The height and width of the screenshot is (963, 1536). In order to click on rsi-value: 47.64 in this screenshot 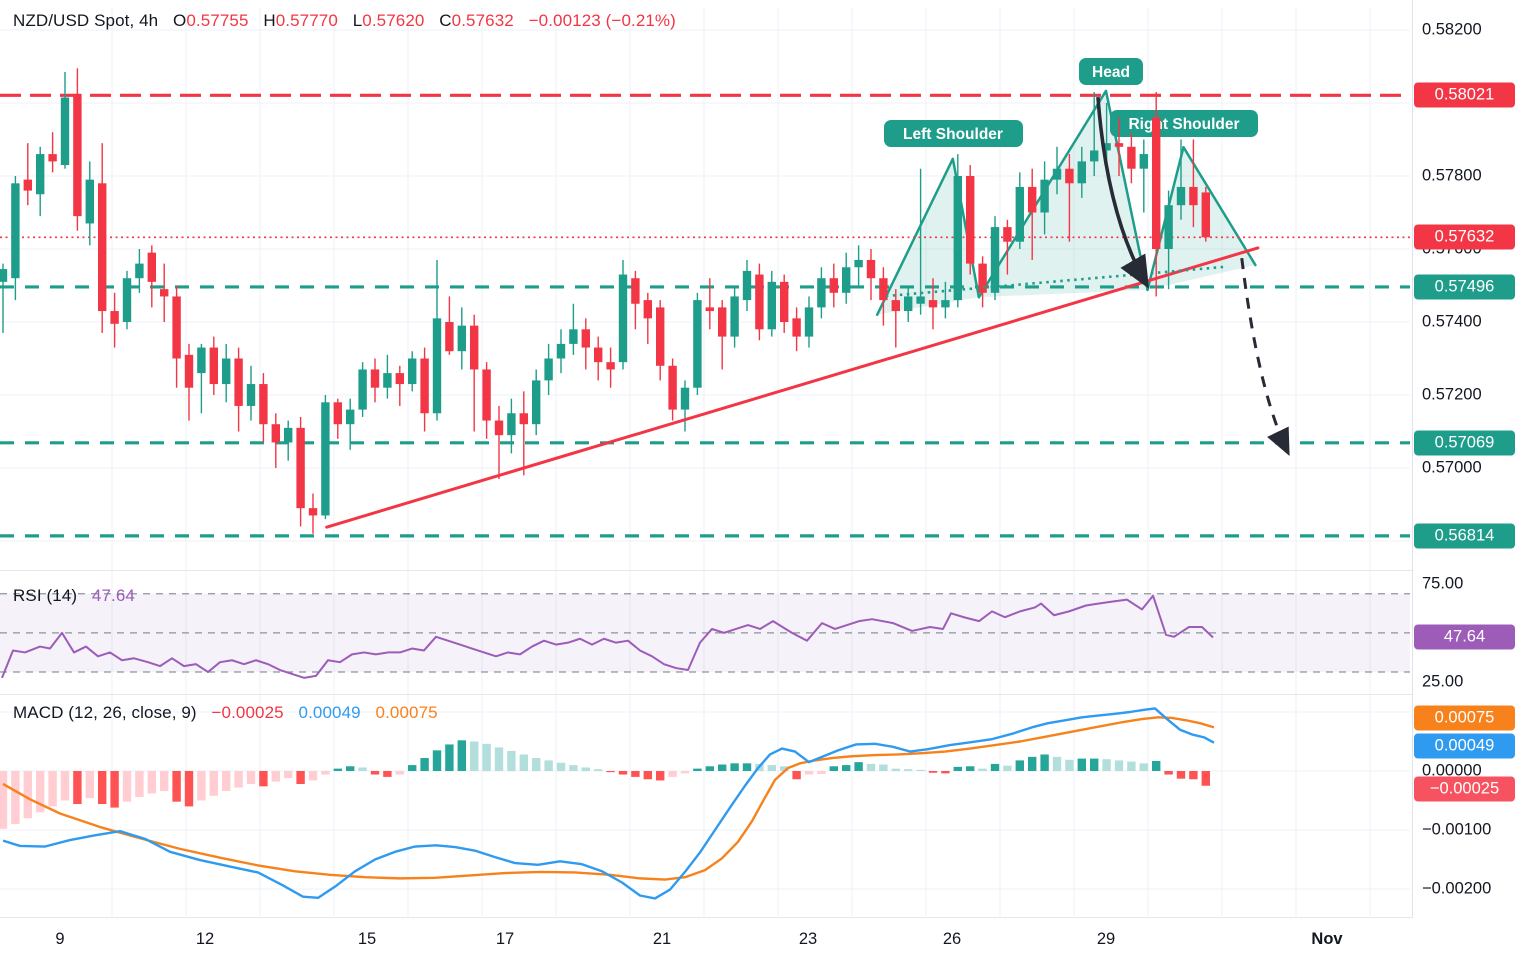, I will do `click(113, 595)`.